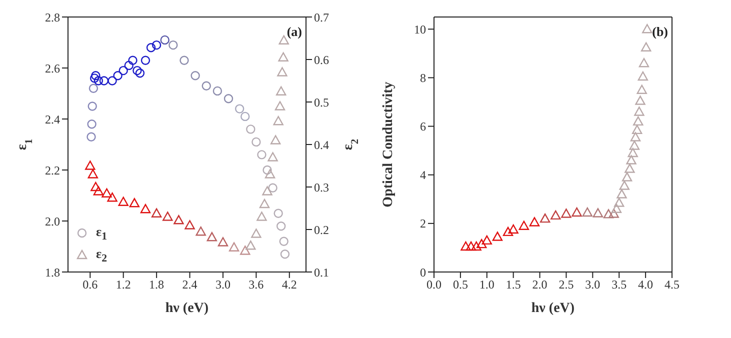 The image size is (731, 338). I want to click on x-tick-label: 3.0, so click(592, 285).